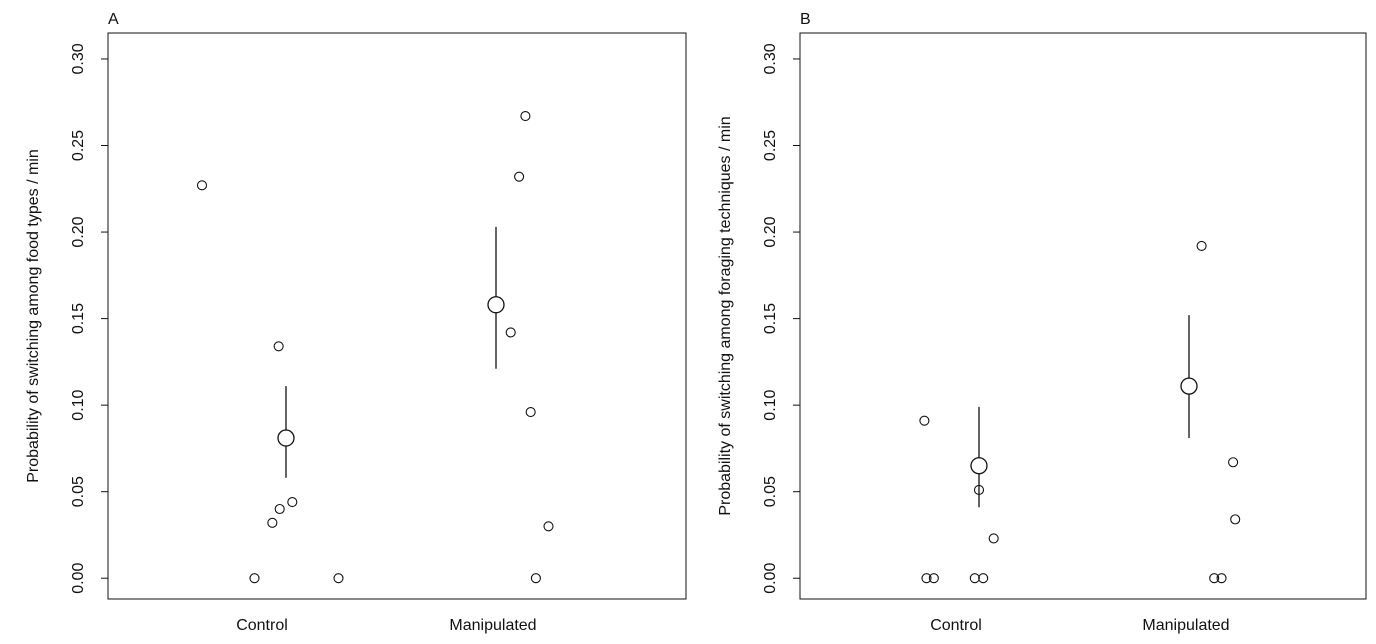 The image size is (1376, 644). I want to click on panel-b-y-tick-label: 0.25, so click(770, 145).